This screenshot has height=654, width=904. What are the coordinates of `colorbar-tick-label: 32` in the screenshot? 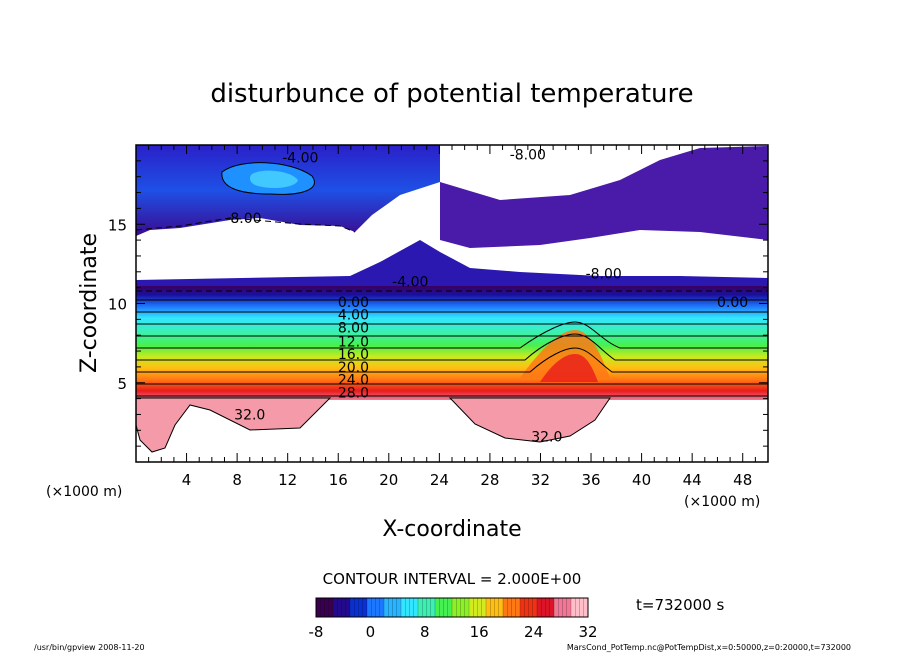 It's located at (587, 632).